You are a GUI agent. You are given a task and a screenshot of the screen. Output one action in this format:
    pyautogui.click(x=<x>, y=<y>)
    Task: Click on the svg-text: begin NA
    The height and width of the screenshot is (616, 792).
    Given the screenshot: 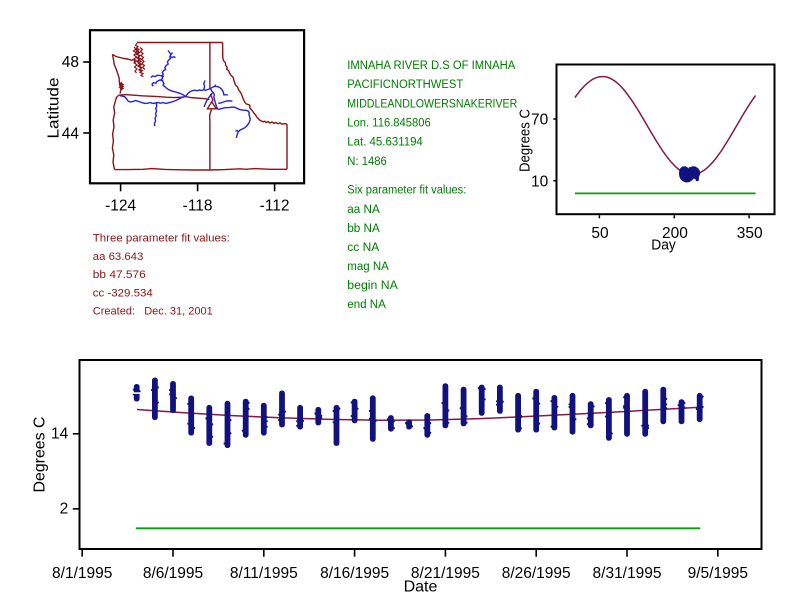 What is the action you would take?
    pyautogui.click(x=372, y=286)
    